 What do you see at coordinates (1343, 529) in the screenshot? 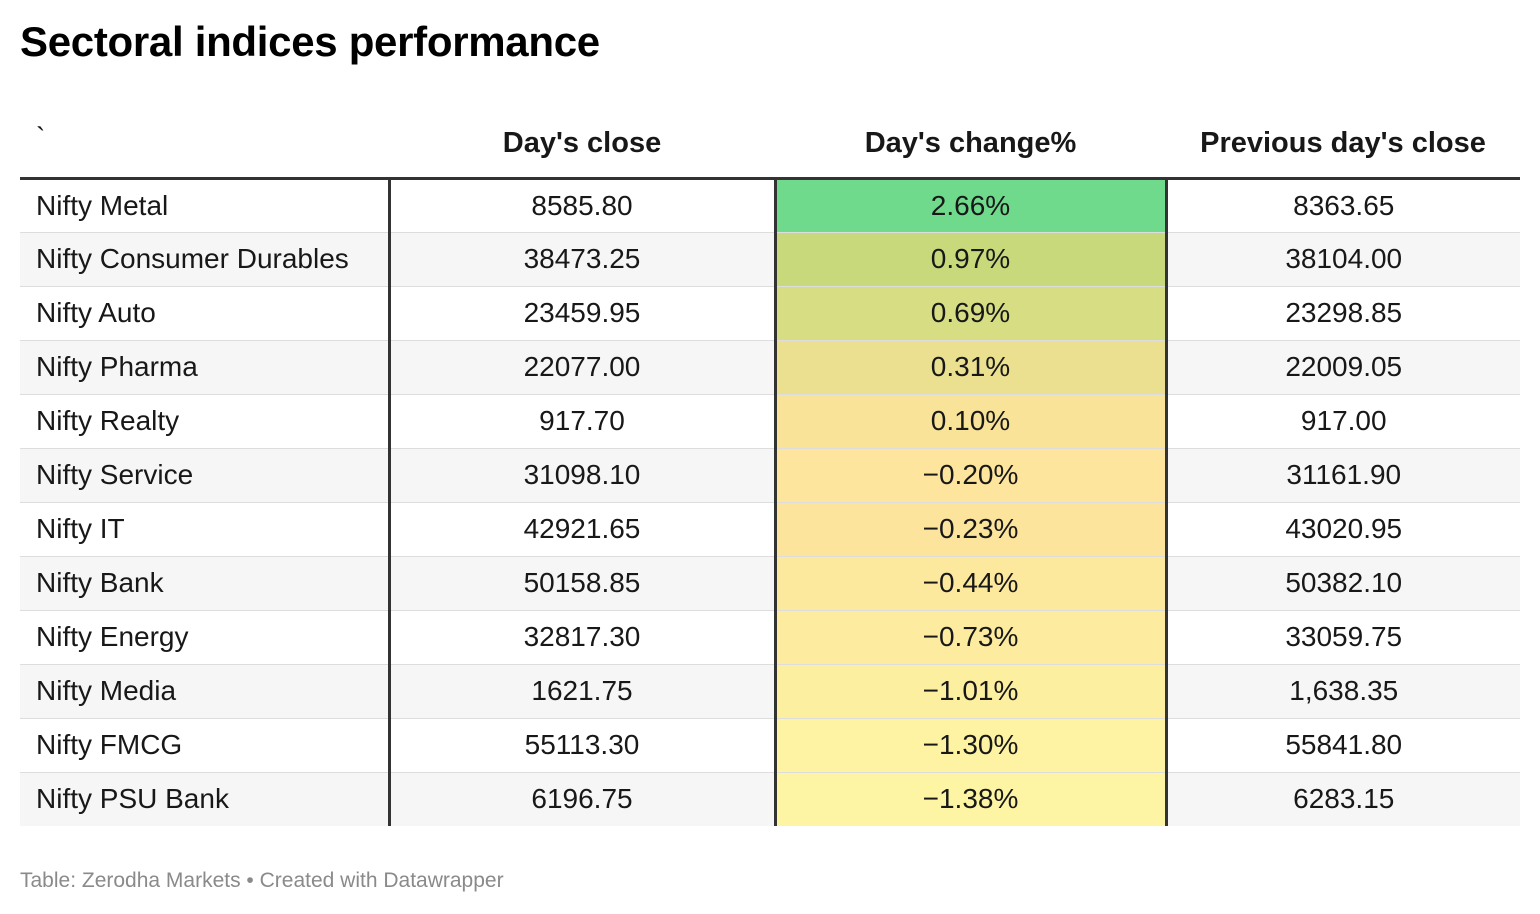
I see `previous-close-cell: 43020.95` at bounding box center [1343, 529].